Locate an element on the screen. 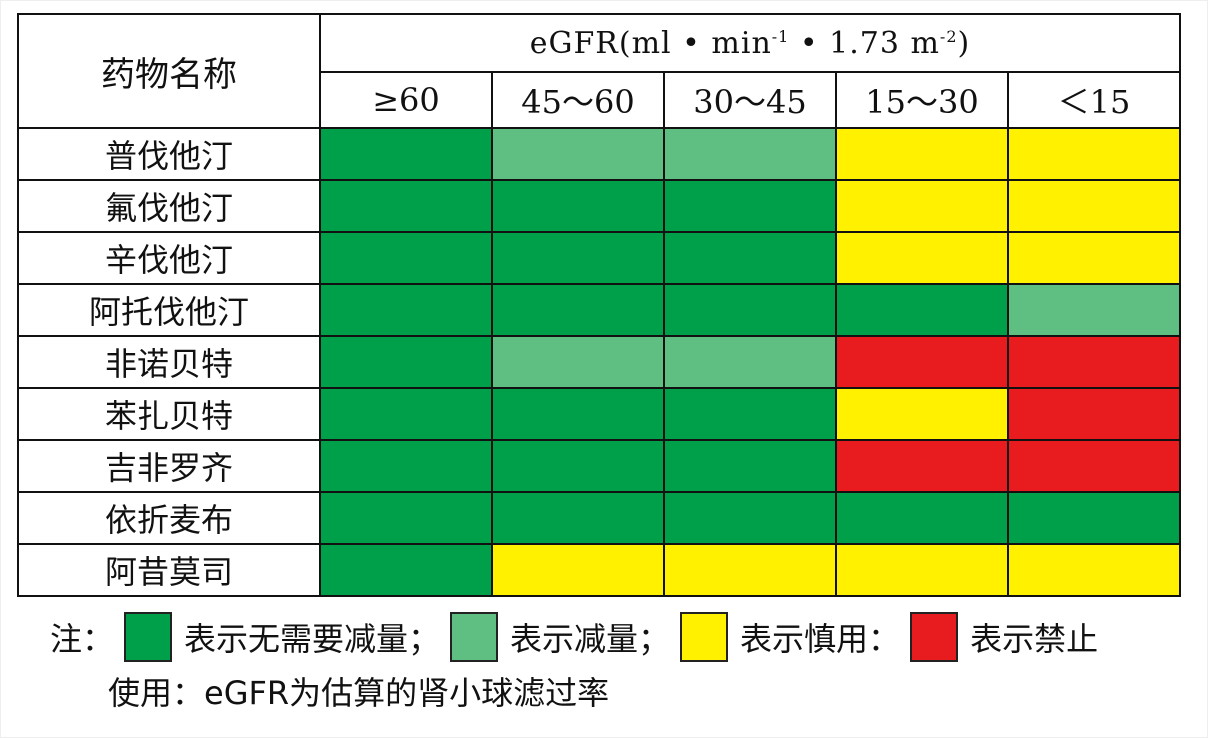 This screenshot has height=738, width=1208. drug-name-cell: 依折麦布 is located at coordinates (169, 518).